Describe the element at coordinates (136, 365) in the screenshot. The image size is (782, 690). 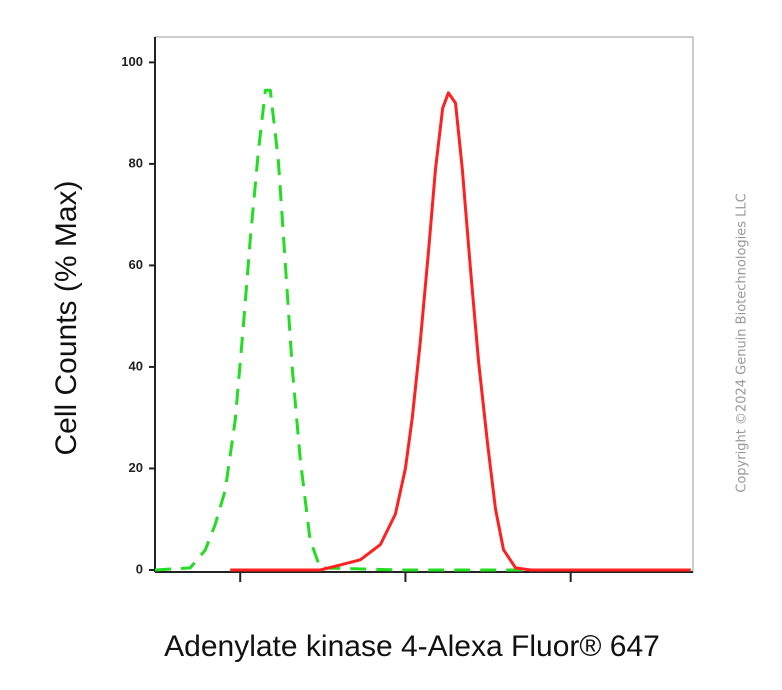
I see `y-tick-label: 40` at that location.